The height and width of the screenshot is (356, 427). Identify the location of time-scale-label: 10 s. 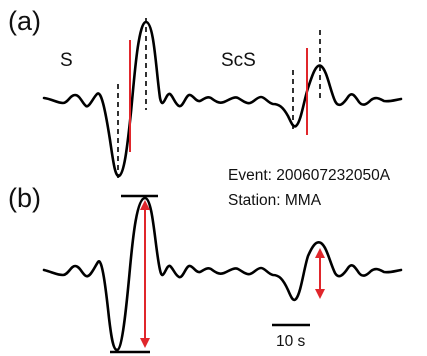
(291, 341).